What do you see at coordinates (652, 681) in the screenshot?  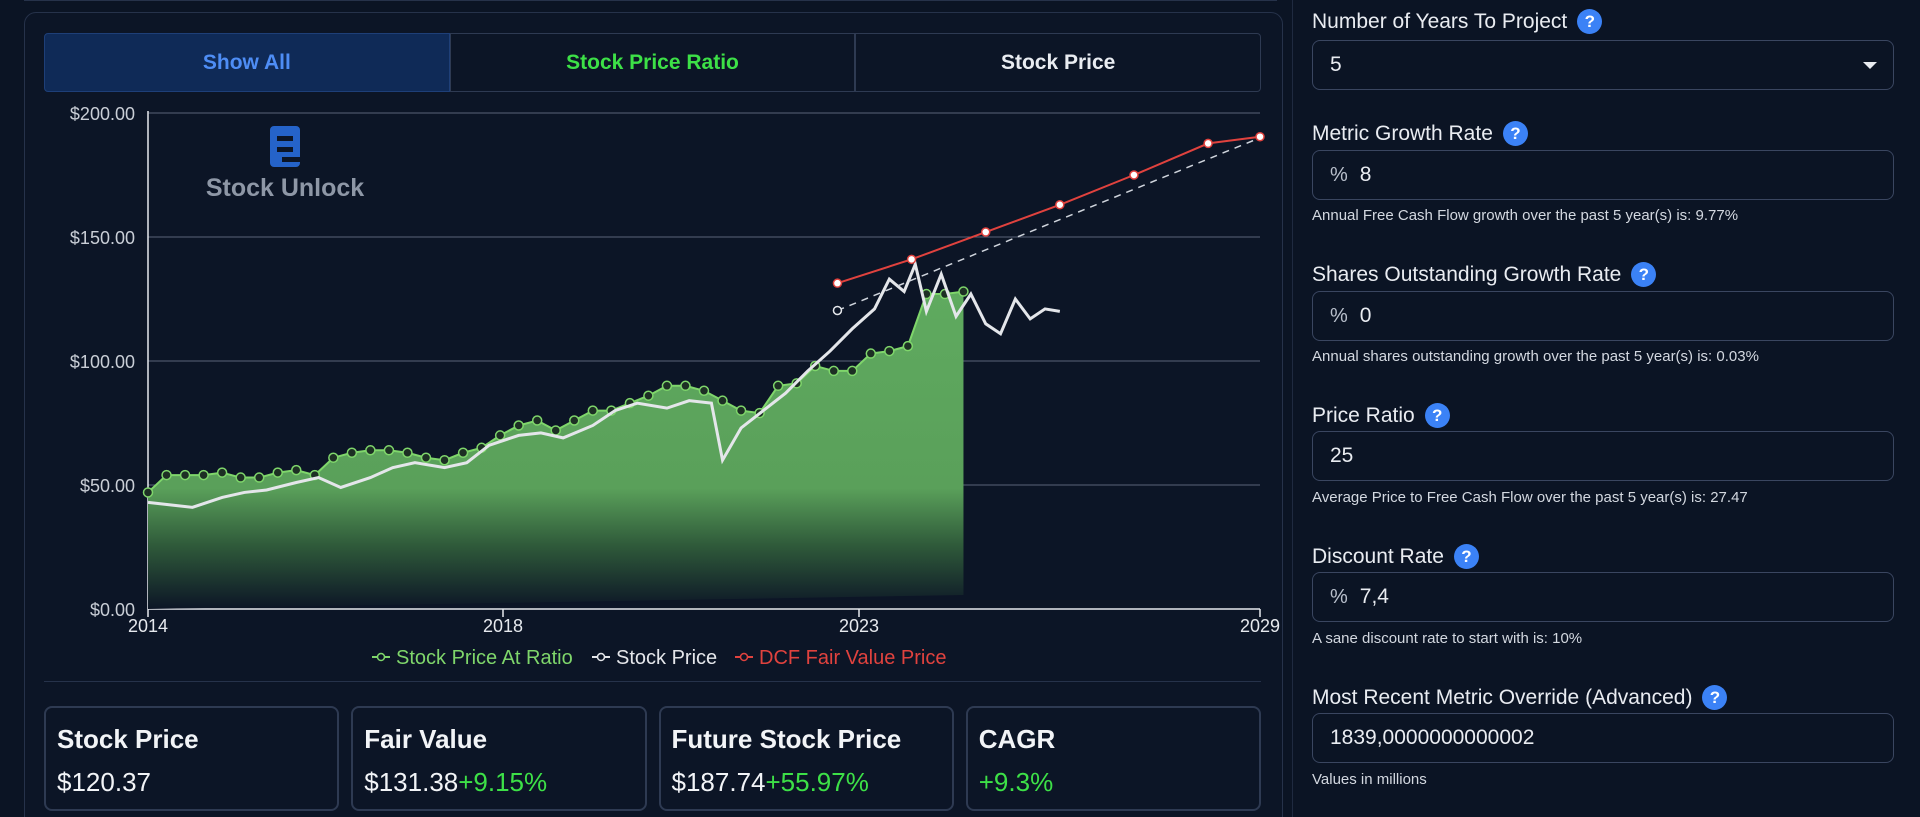 I see `chart-separator` at bounding box center [652, 681].